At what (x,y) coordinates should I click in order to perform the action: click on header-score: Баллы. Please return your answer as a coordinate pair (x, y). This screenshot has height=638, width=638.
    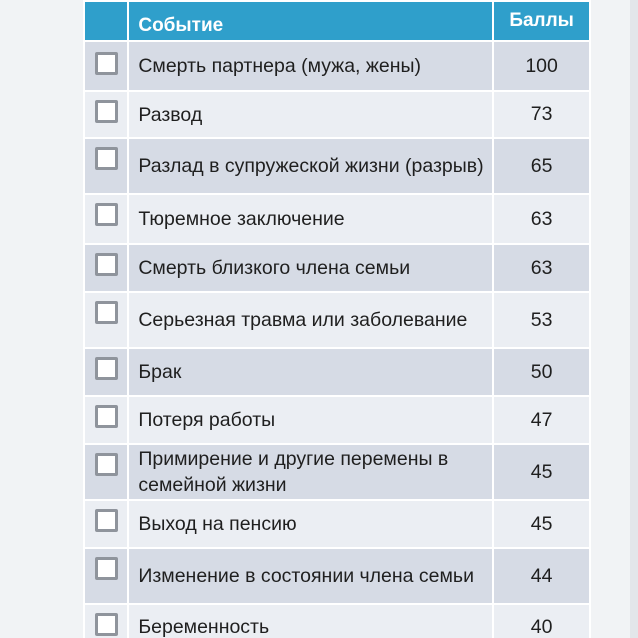
    Looking at the image, I should click on (541, 21).